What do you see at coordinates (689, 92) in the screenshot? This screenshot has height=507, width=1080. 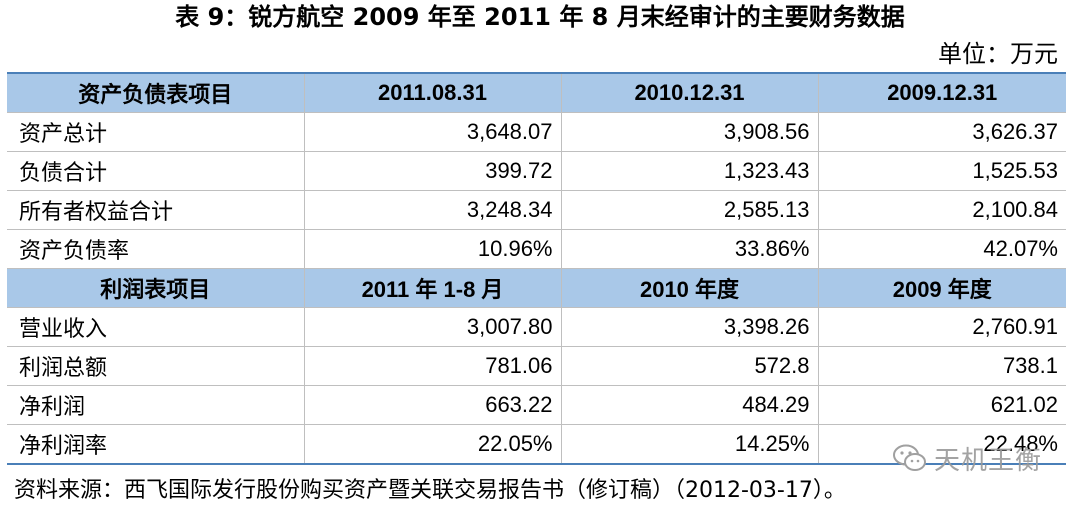 I see `header-cell: 2010.12.31` at bounding box center [689, 92].